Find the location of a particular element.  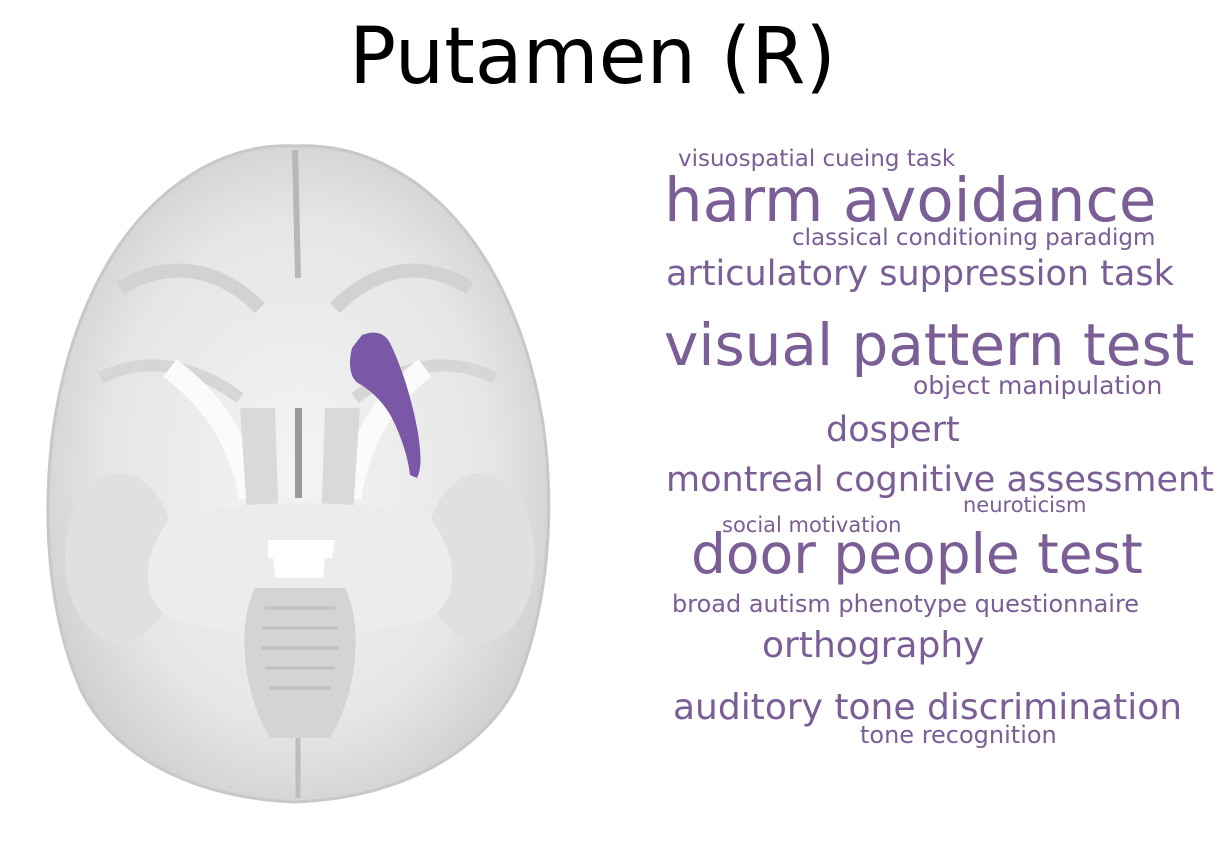

putamen-right-region is located at coordinates (385, 405).